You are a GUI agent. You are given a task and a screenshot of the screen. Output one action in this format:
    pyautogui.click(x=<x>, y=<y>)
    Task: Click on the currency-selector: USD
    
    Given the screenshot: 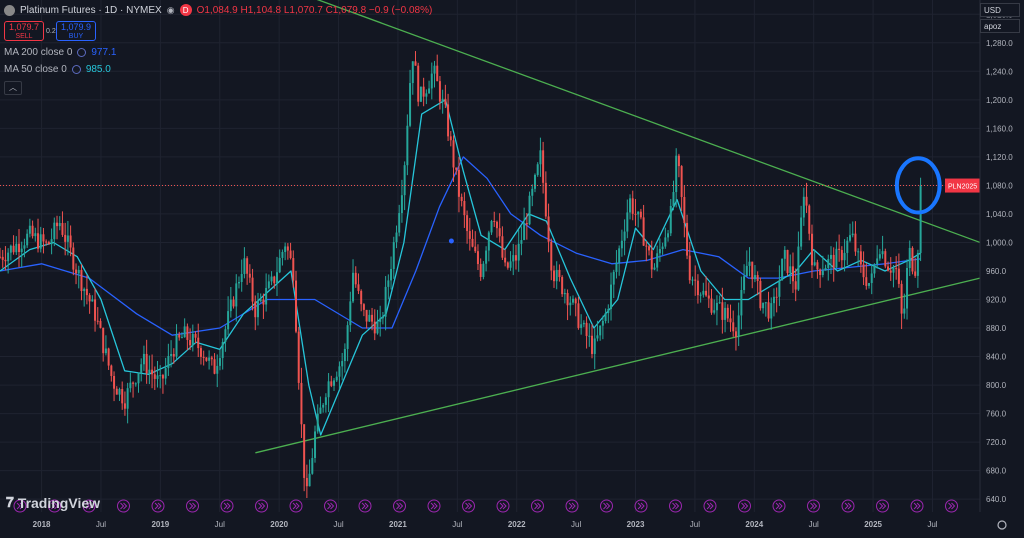 What is the action you would take?
    pyautogui.click(x=1000, y=10)
    